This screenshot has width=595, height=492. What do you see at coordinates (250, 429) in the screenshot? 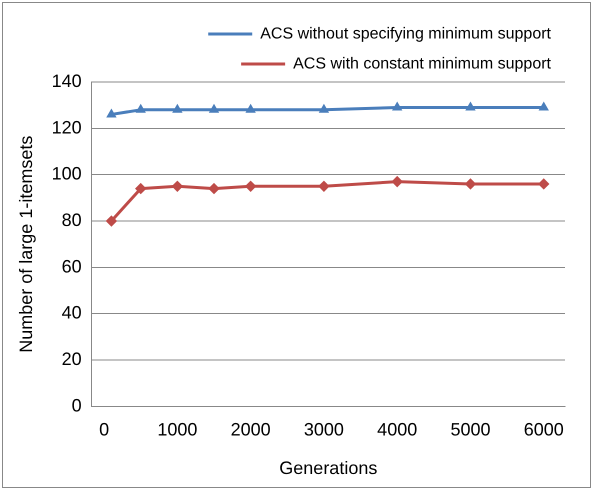
I see `x-tick-label: 2000` at bounding box center [250, 429].